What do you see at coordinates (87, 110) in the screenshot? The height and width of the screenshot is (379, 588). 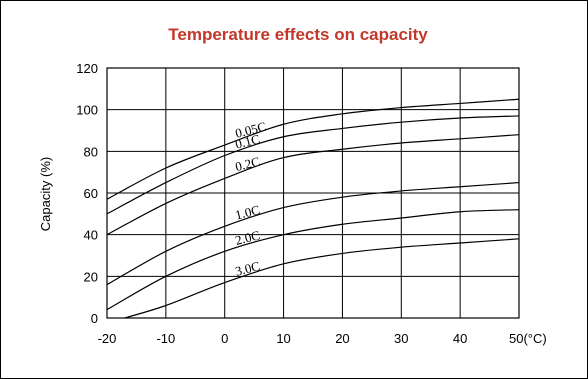 I see `y-tick-label: 100` at bounding box center [87, 110].